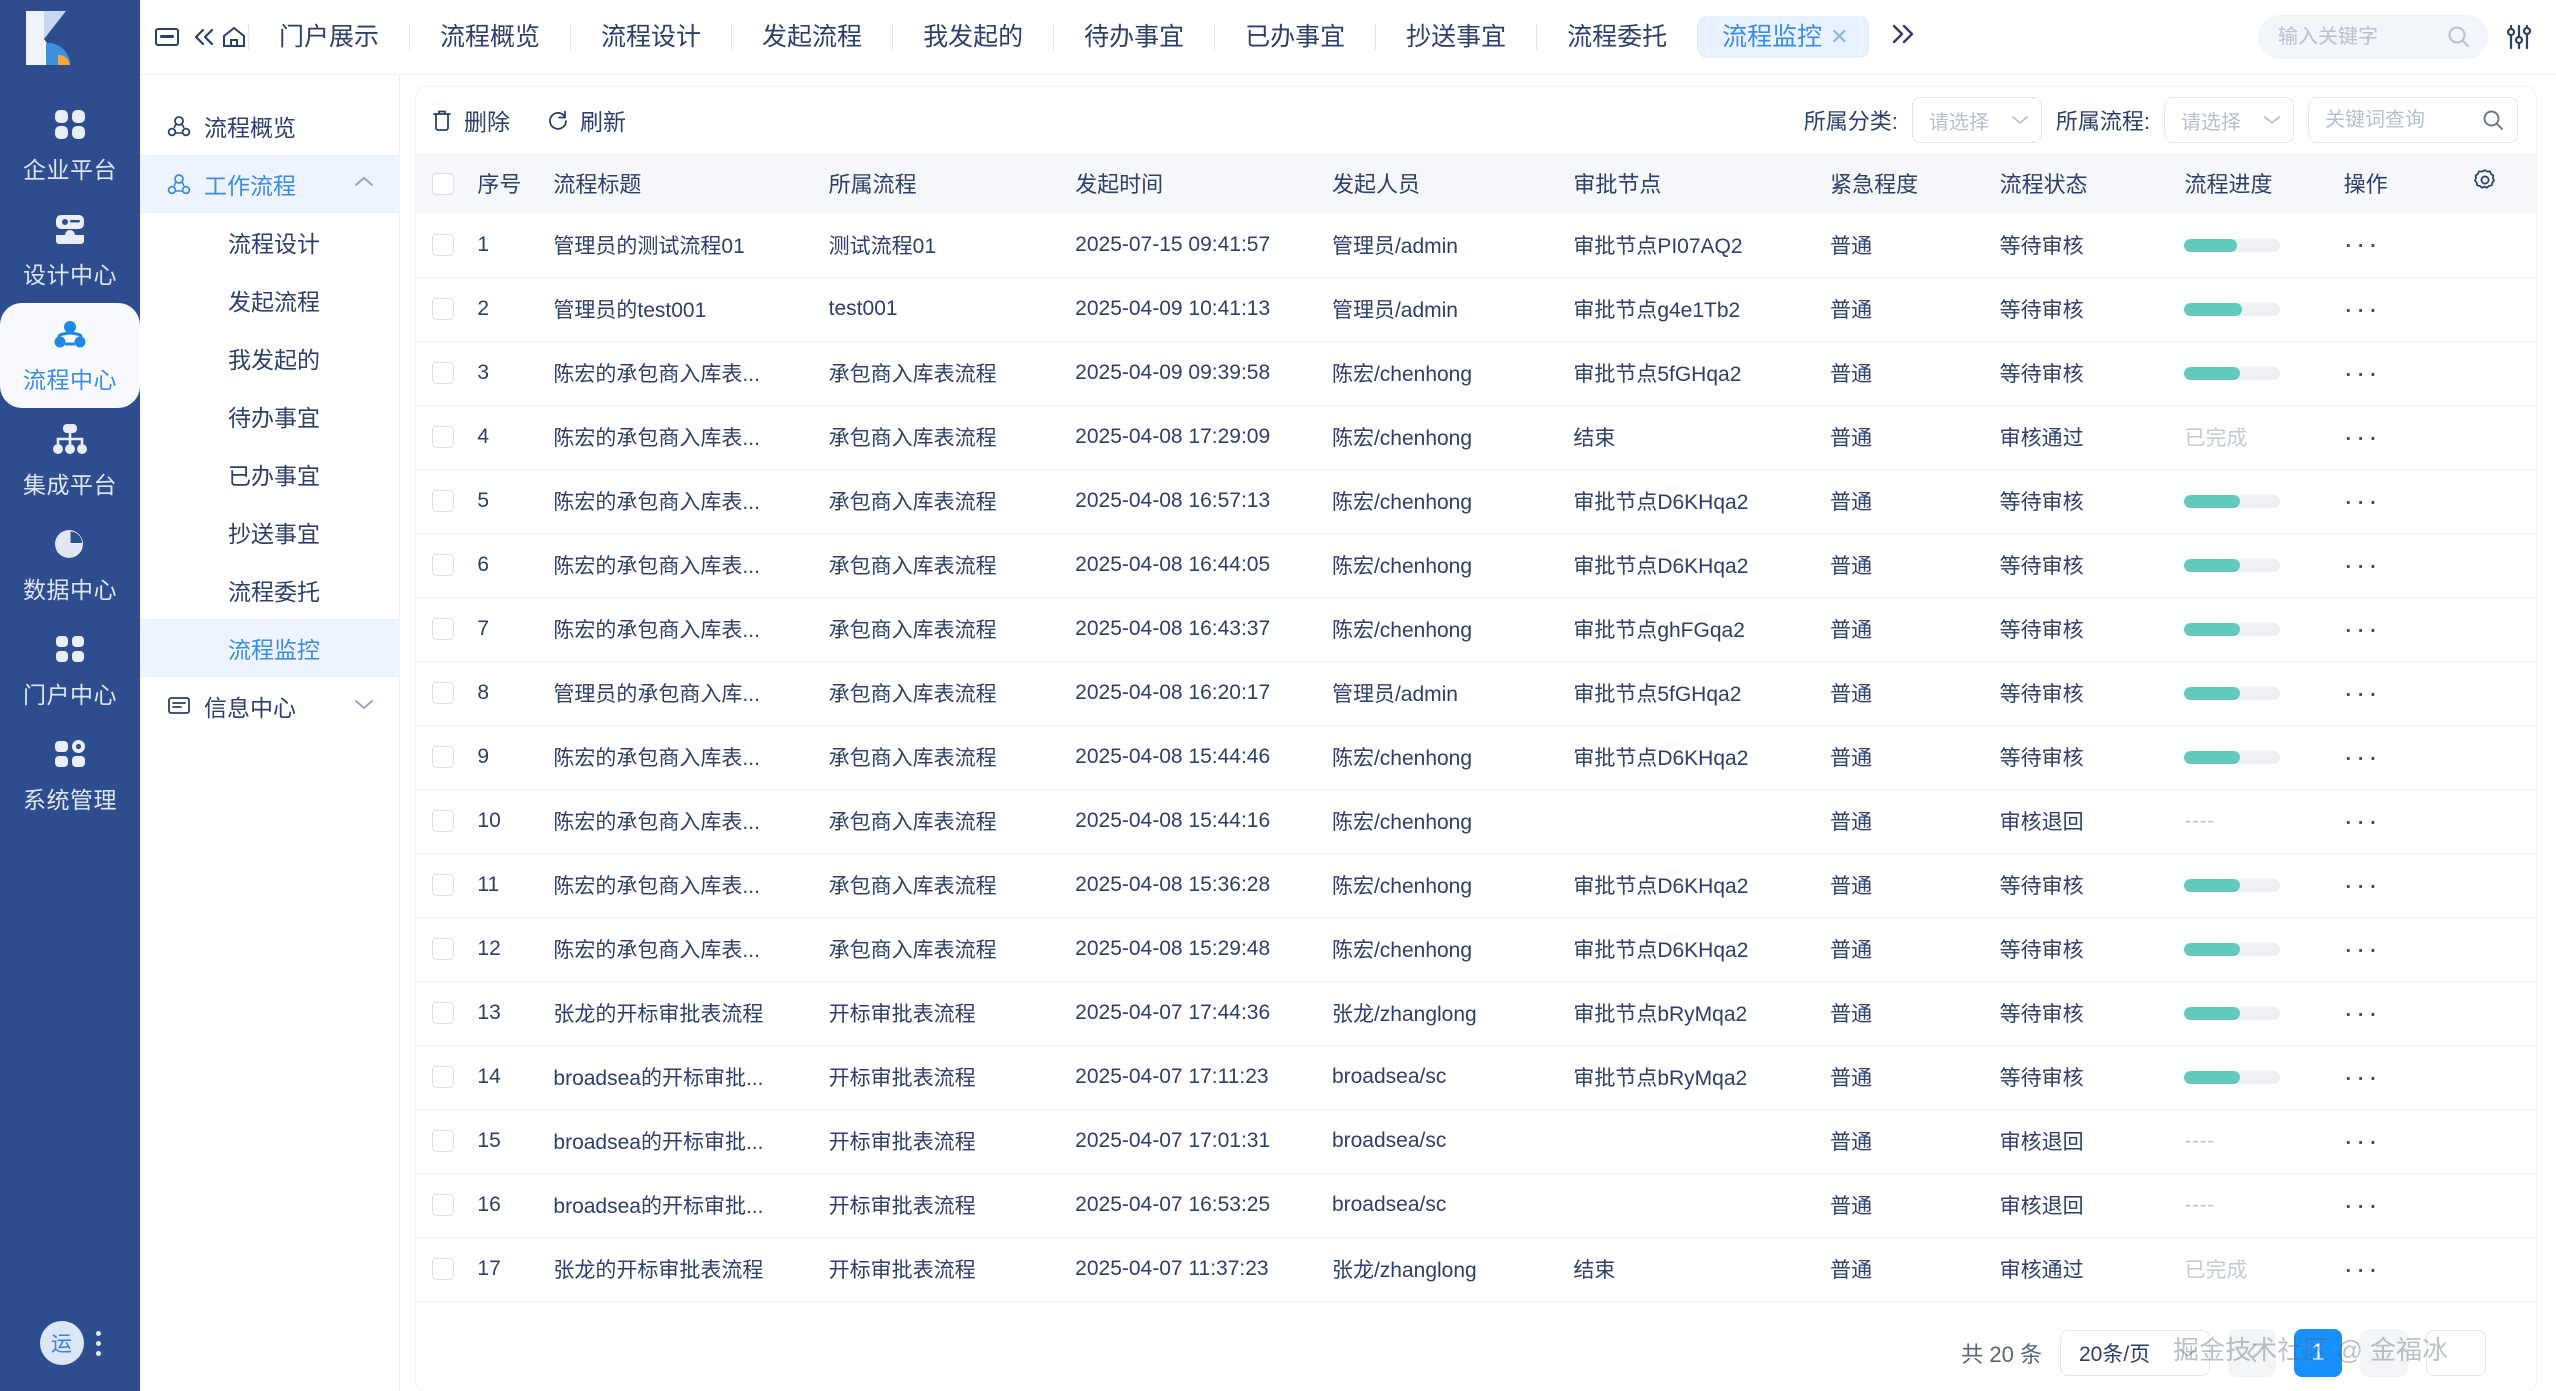 The width and height of the screenshot is (2556, 1391). I want to click on close-icon: ✕, so click(1839, 36).